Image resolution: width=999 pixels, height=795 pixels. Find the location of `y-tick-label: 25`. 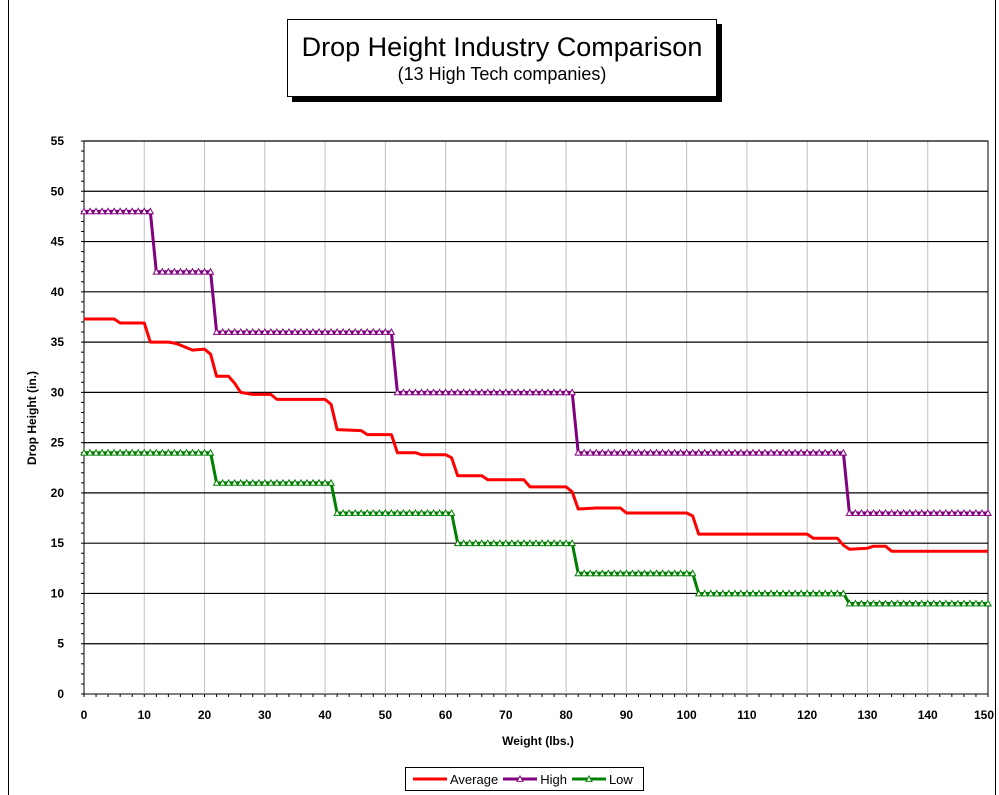

y-tick-label: 25 is located at coordinates (58, 443).